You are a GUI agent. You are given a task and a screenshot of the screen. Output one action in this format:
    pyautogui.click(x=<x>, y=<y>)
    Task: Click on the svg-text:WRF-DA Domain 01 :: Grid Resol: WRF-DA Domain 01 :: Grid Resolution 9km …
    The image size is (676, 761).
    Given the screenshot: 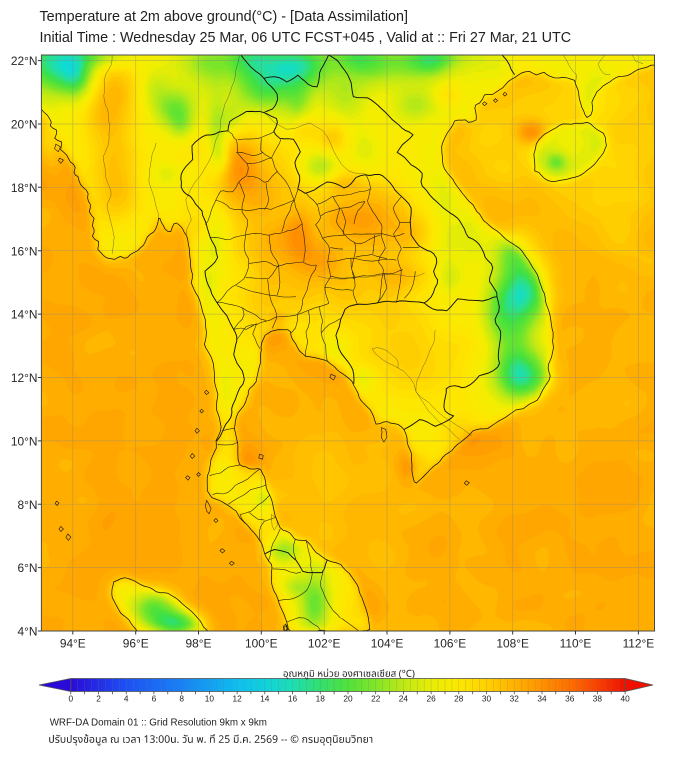 What is the action you would take?
    pyautogui.click(x=158, y=723)
    